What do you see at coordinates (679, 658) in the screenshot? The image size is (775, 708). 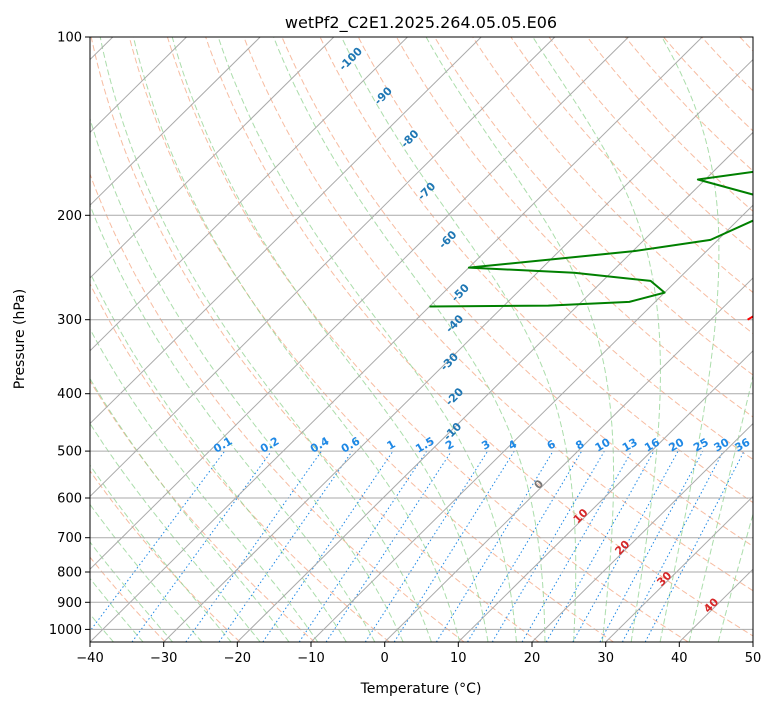 I see `x-tick-label: 40` at bounding box center [679, 658].